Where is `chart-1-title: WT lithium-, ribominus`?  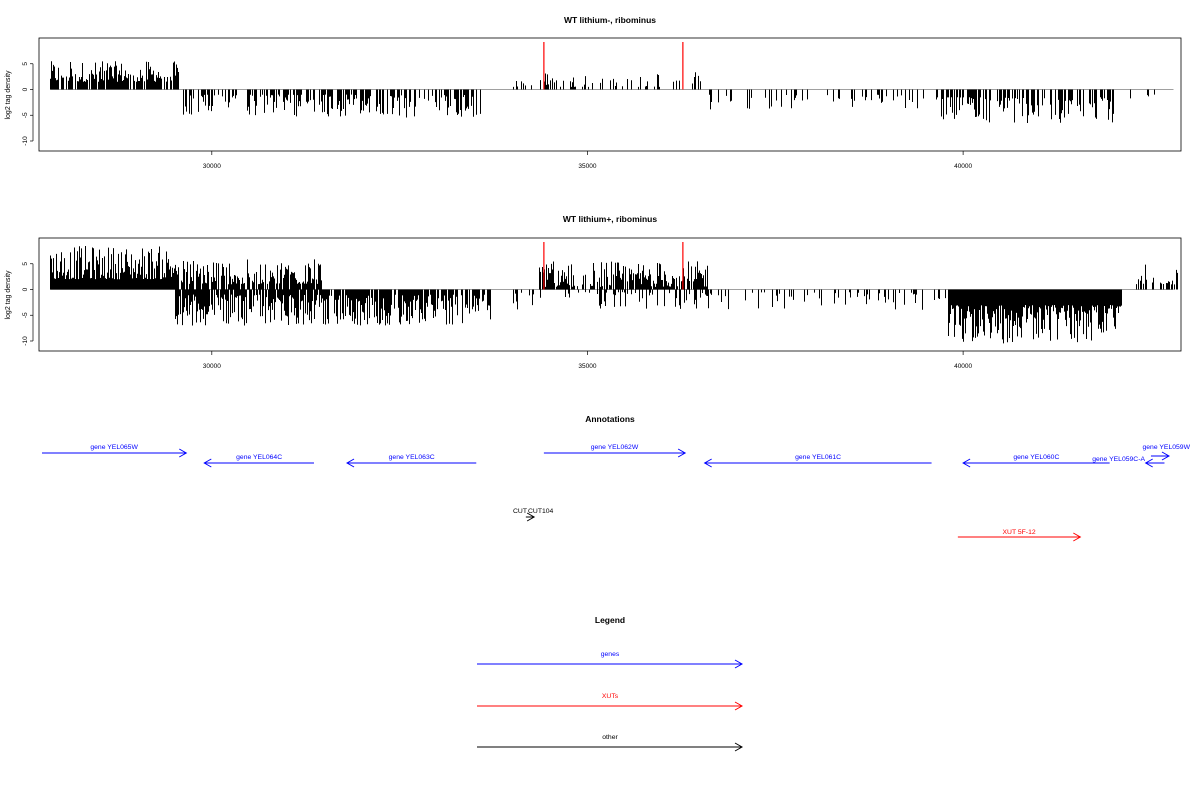 chart-1-title: WT lithium-, ribominus is located at coordinates (610, 20).